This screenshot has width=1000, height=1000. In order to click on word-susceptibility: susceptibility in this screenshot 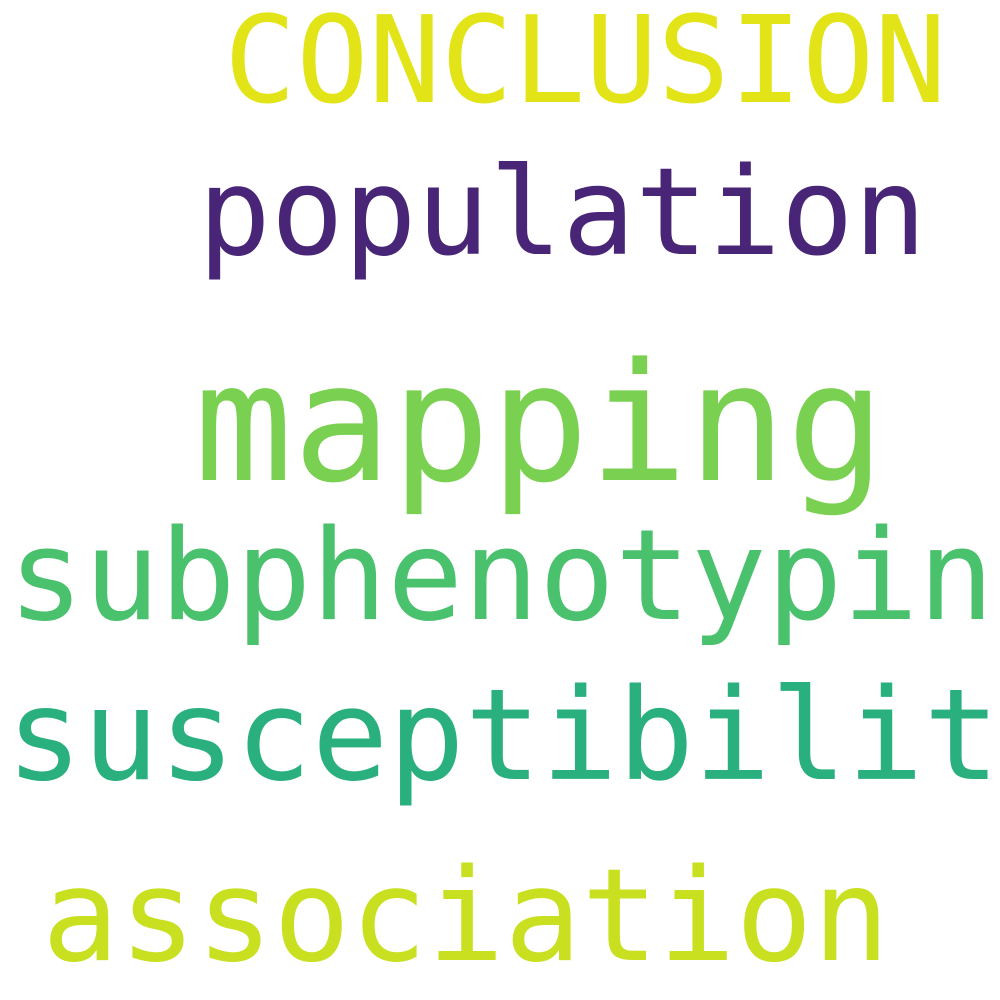, I will do `click(503, 735)`.